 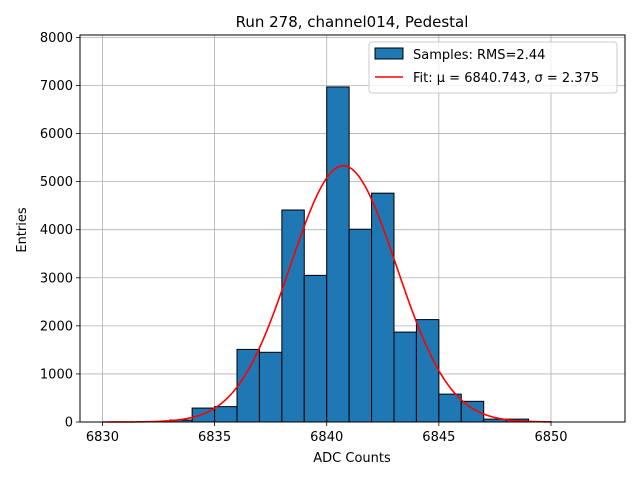 I want to click on y-tick-label: 8000, so click(x=56, y=38).